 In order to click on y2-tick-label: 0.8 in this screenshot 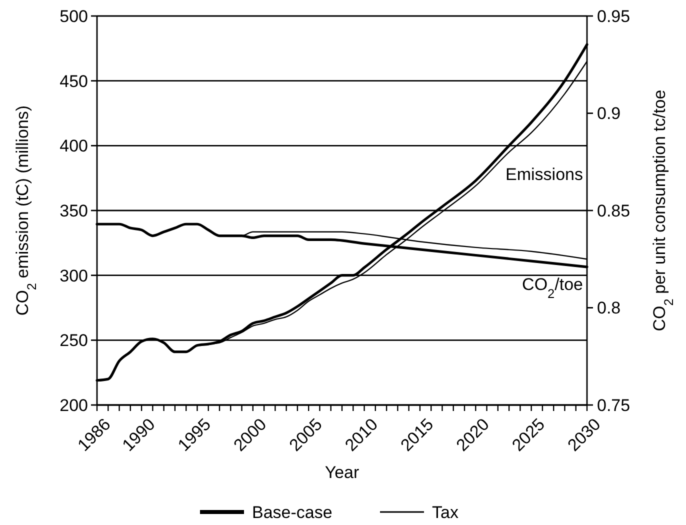, I will do `click(609, 308)`.